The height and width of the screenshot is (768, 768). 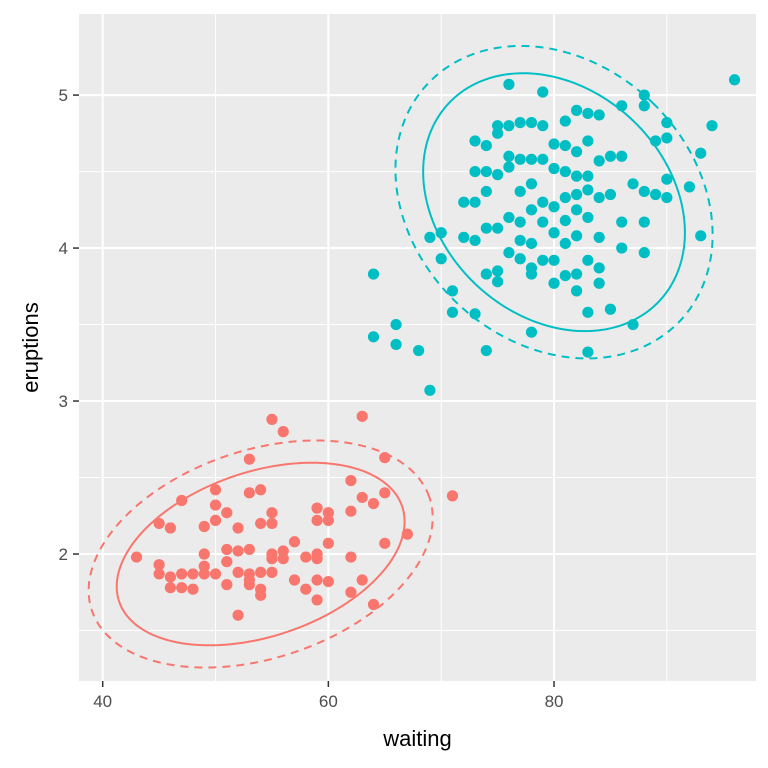 What do you see at coordinates (260, 554) in the screenshot?
I see `cluster1-solid-ellipse` at bounding box center [260, 554].